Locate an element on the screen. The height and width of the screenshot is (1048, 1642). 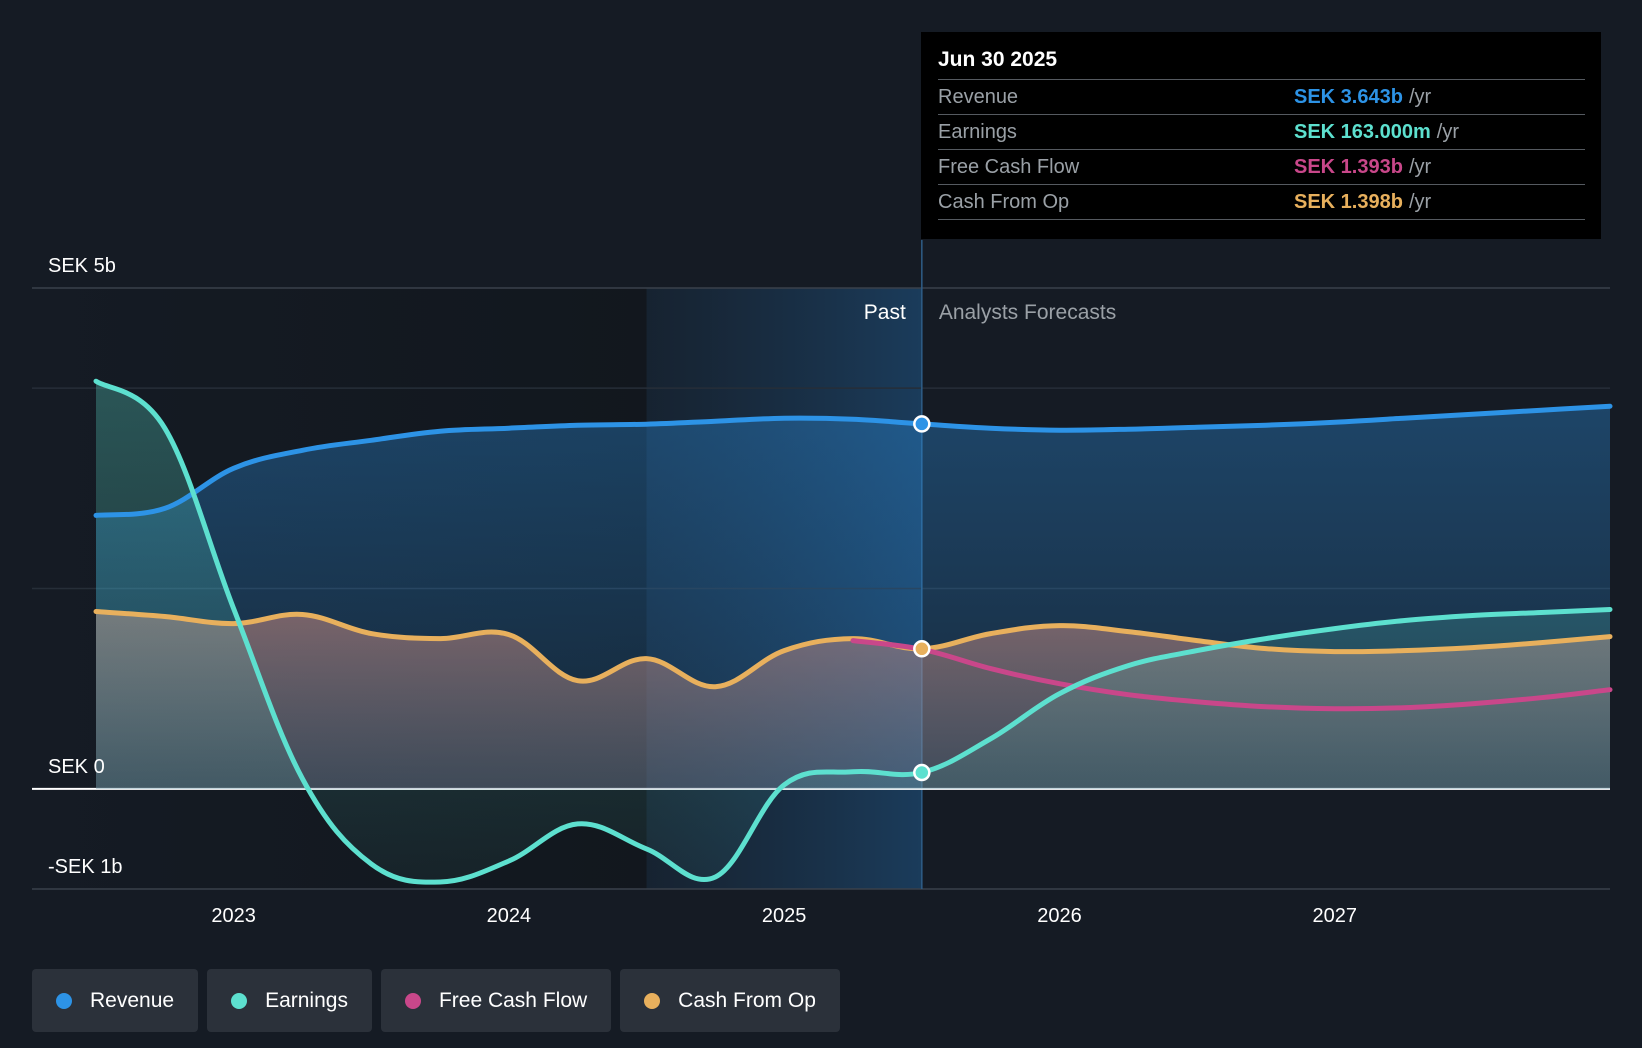
revenue-line is located at coordinates (853, 460).